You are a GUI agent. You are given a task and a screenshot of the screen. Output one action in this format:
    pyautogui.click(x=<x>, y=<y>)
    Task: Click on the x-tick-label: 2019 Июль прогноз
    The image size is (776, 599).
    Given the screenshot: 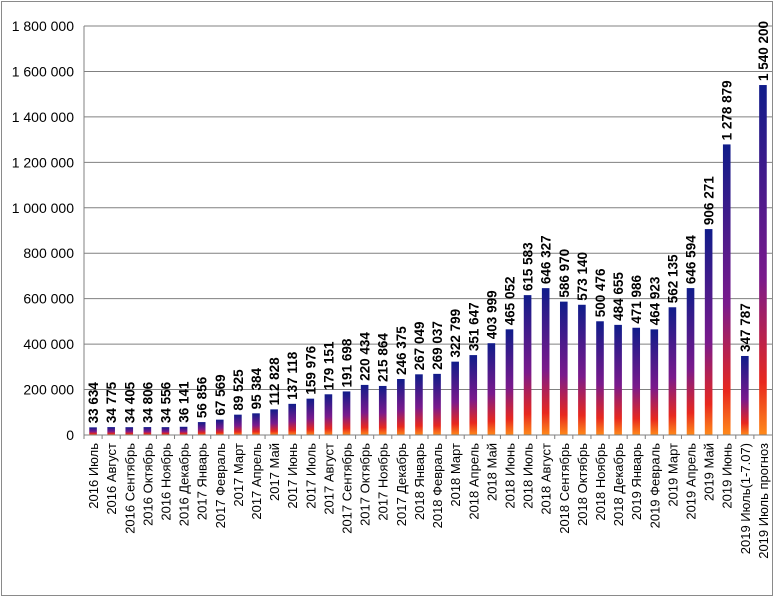 What is the action you would take?
    pyautogui.click(x=763, y=501)
    